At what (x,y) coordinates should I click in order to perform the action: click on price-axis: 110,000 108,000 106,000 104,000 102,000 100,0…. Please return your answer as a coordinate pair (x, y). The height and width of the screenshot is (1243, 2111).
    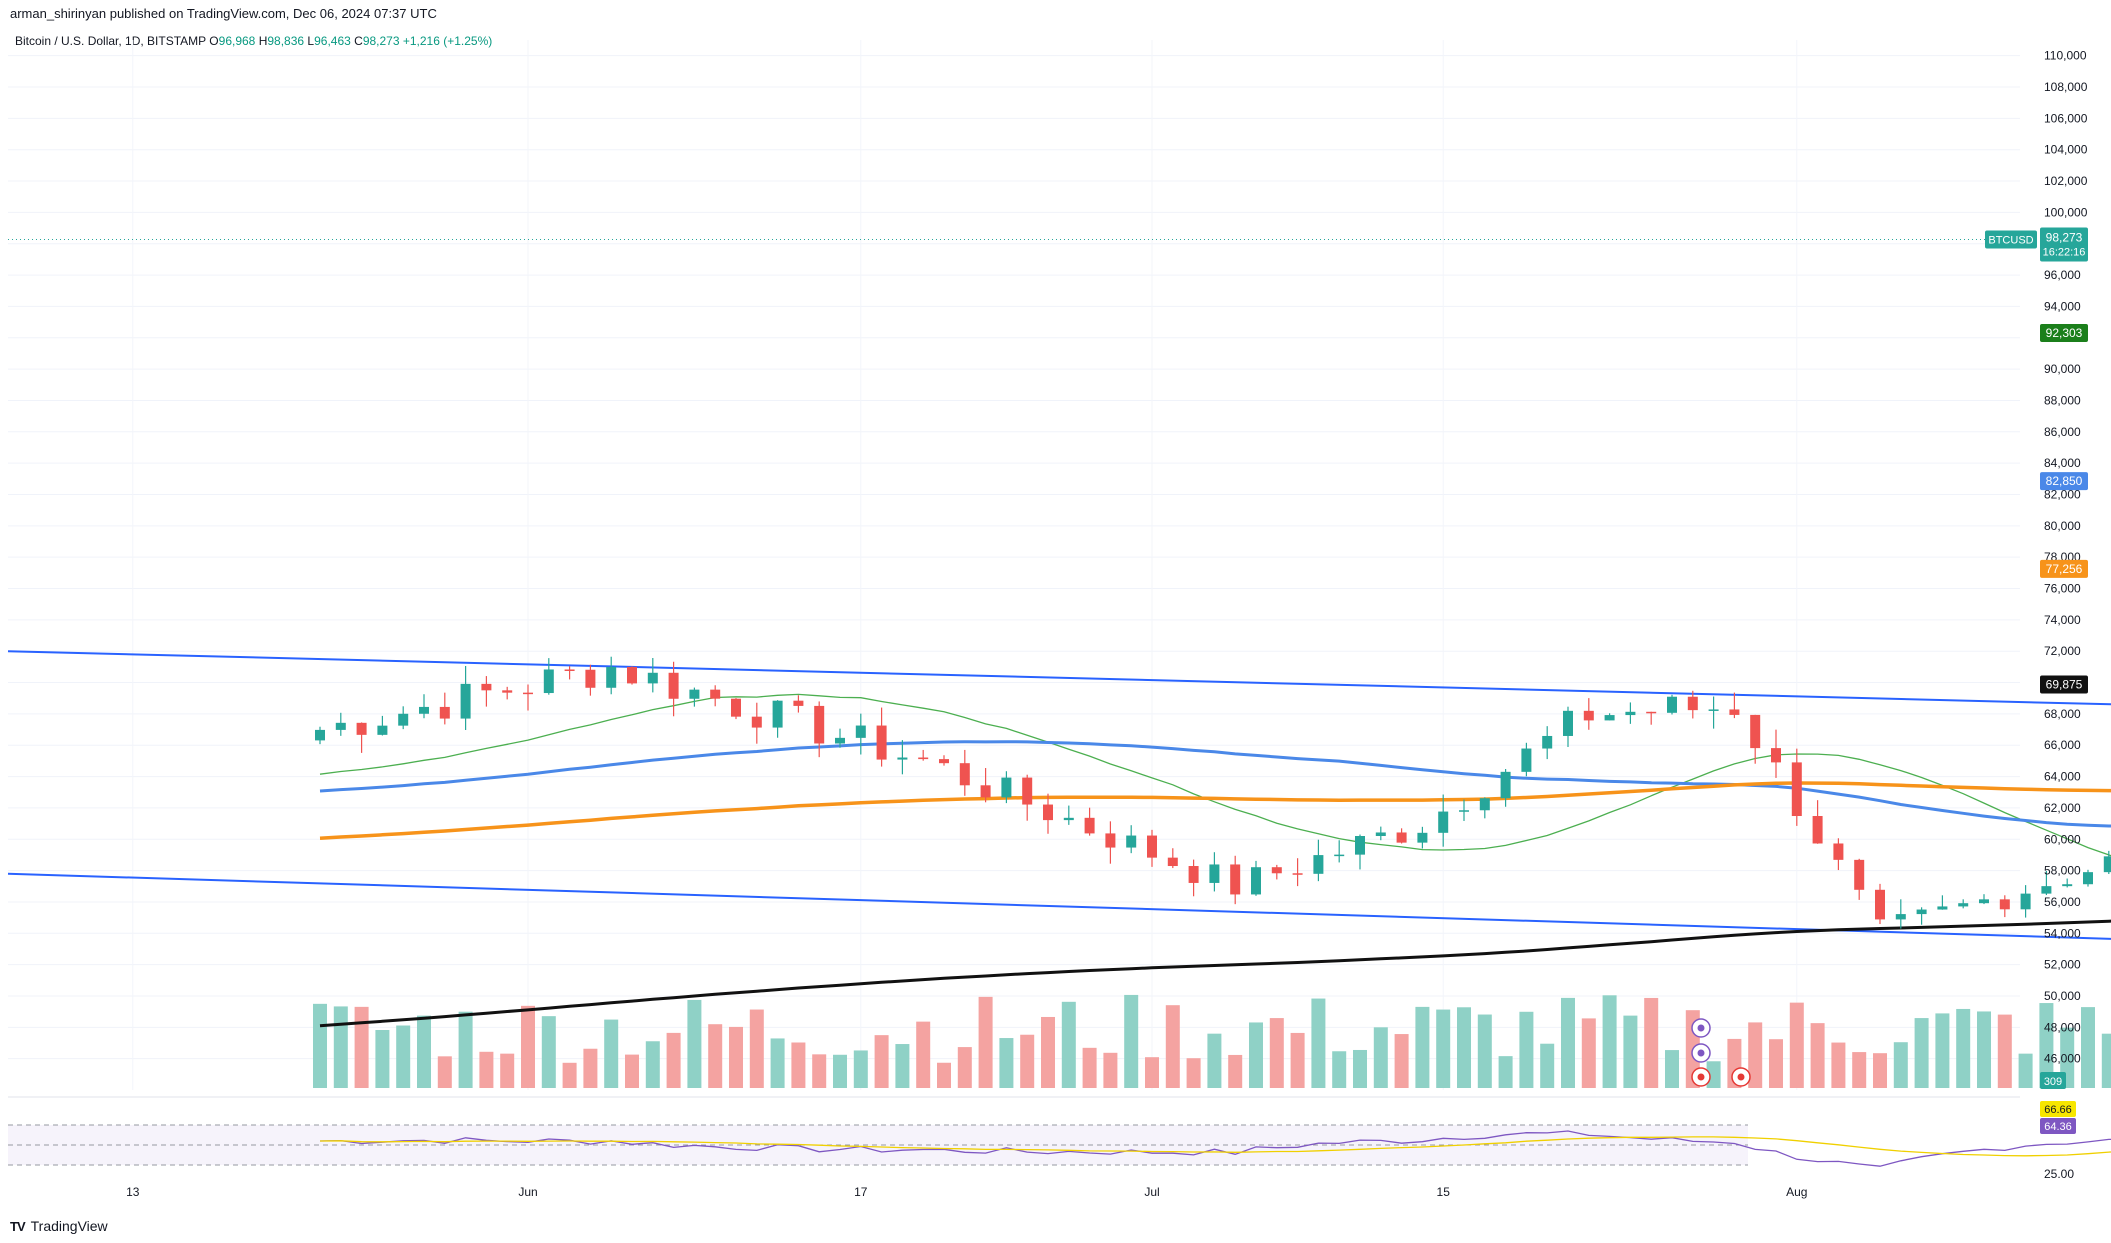
    Looking at the image, I should click on (2066, 557).